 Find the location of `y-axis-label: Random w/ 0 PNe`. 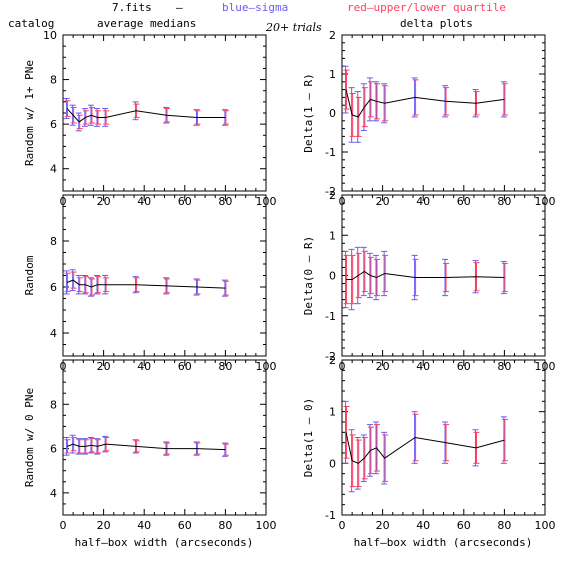

y-axis-label: Random w/ 0 PNe is located at coordinates (29, 437).